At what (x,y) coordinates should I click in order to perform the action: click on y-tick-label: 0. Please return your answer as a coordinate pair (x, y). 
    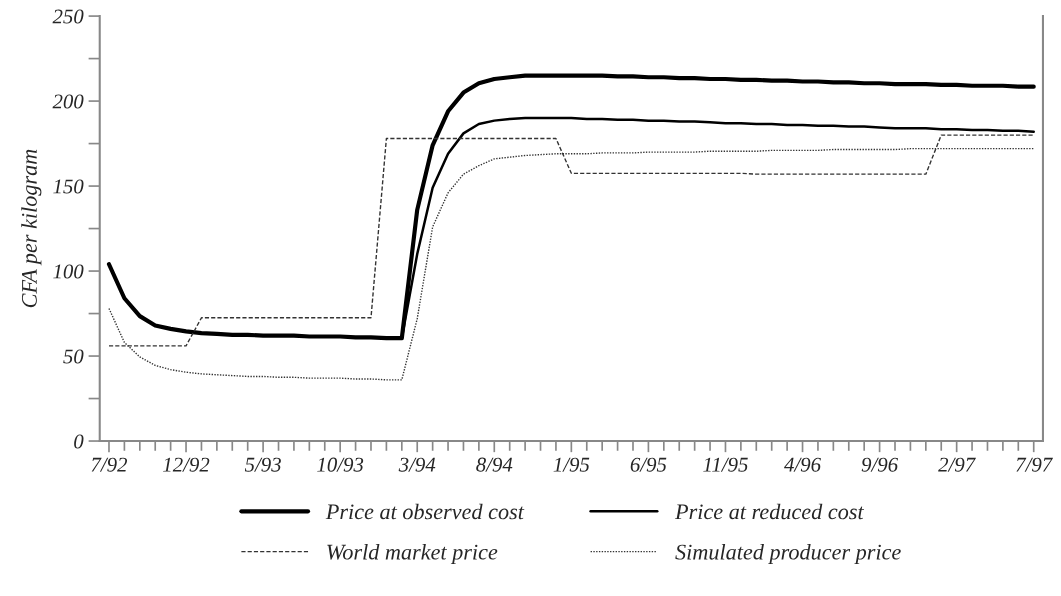
    Looking at the image, I should click on (79, 441).